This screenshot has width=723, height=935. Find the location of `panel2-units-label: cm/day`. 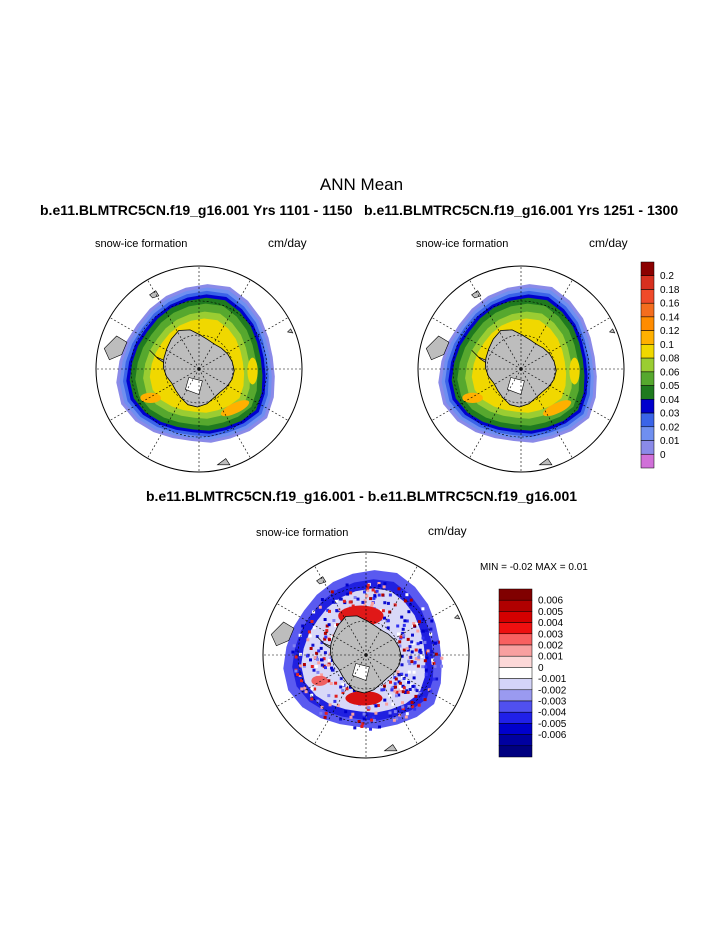

panel2-units-label: cm/day is located at coordinates (608, 243).